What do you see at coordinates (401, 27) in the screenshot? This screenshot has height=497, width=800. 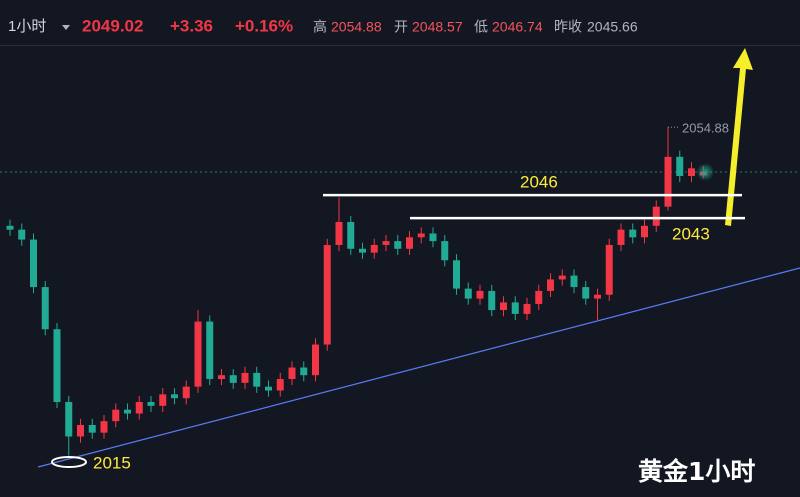 I see `open-label: 开` at bounding box center [401, 27].